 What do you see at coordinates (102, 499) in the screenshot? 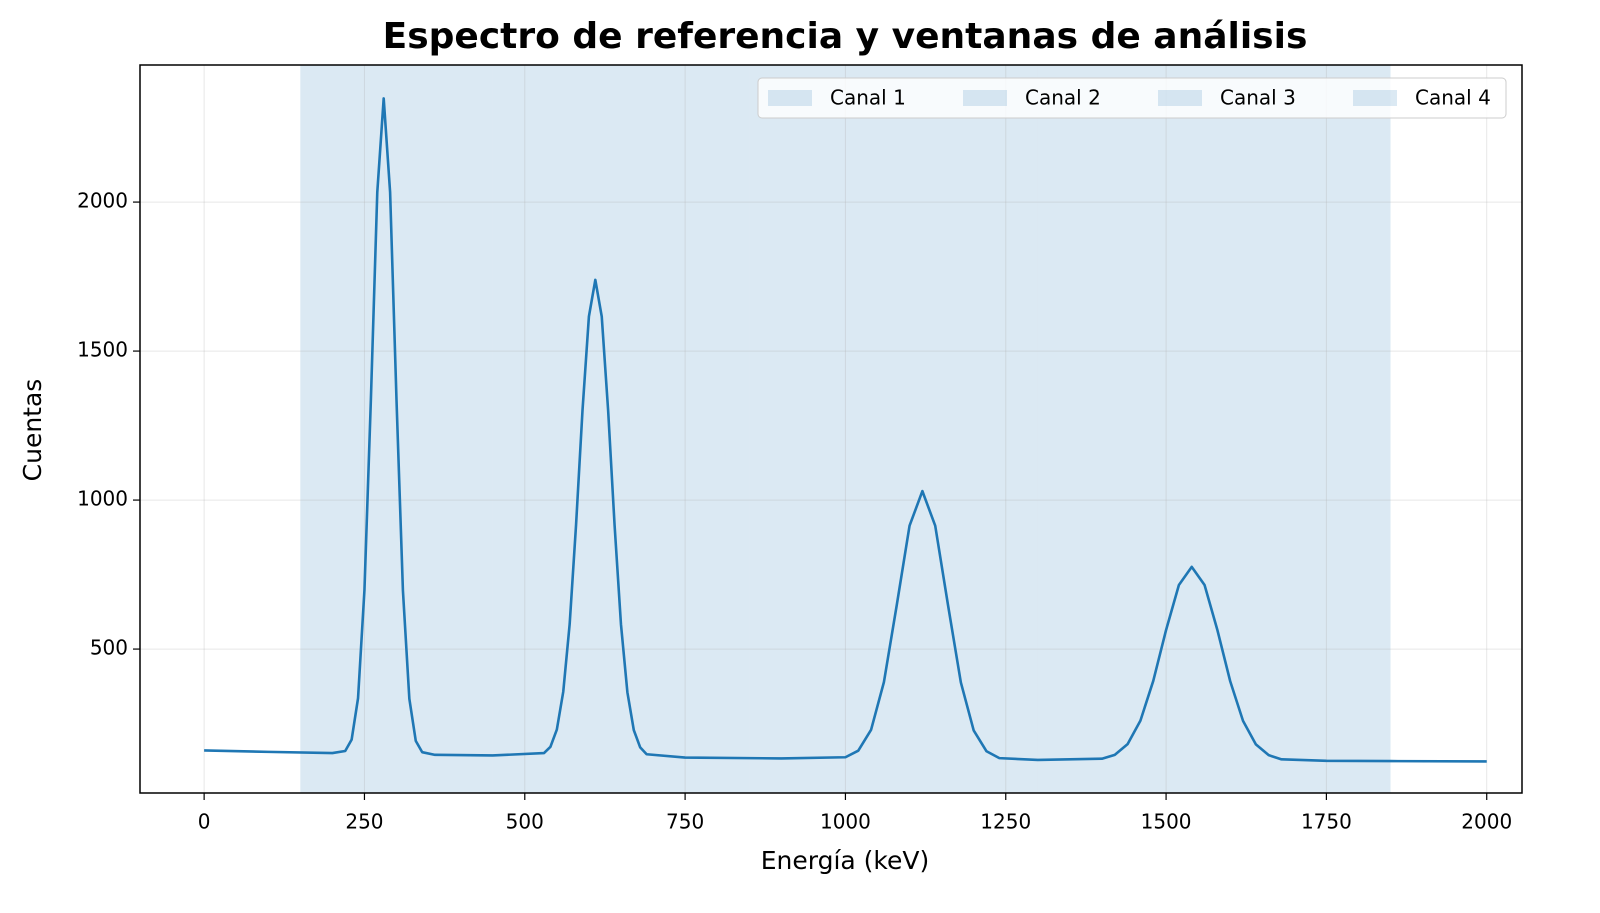
I see `y-tick-label: 1000` at bounding box center [102, 499].